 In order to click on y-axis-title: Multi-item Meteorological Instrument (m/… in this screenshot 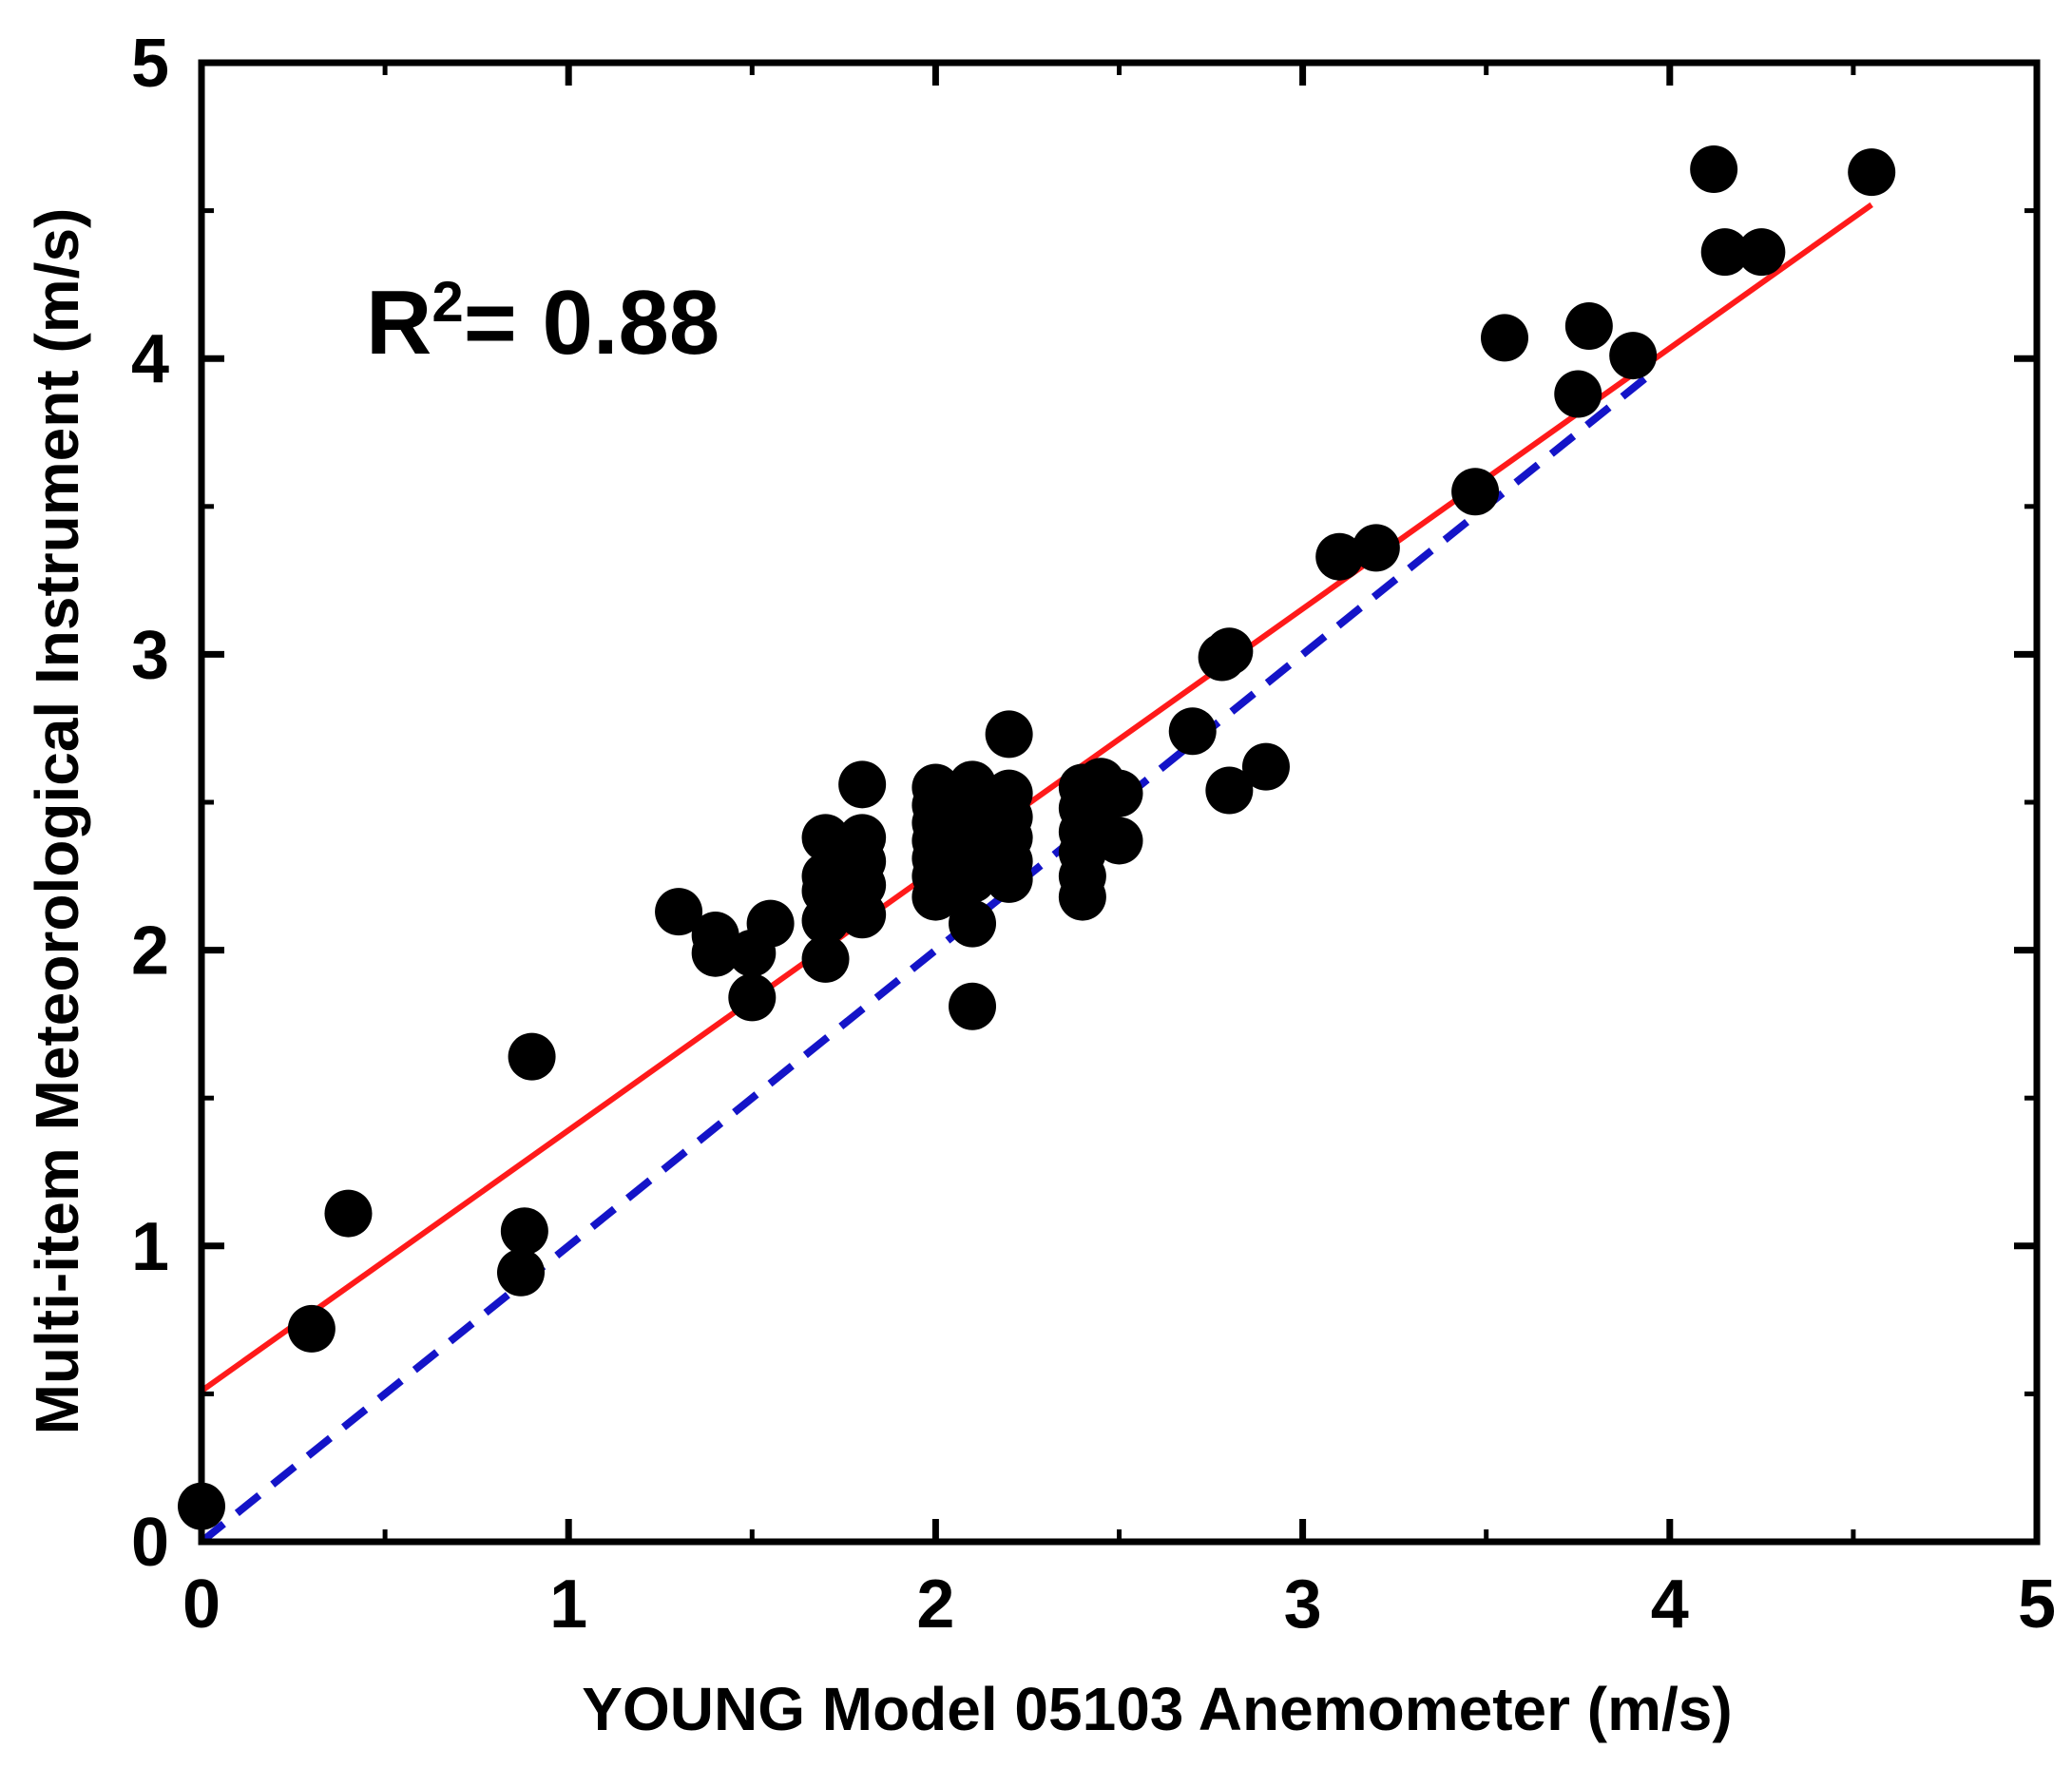, I will do `click(57, 821)`.